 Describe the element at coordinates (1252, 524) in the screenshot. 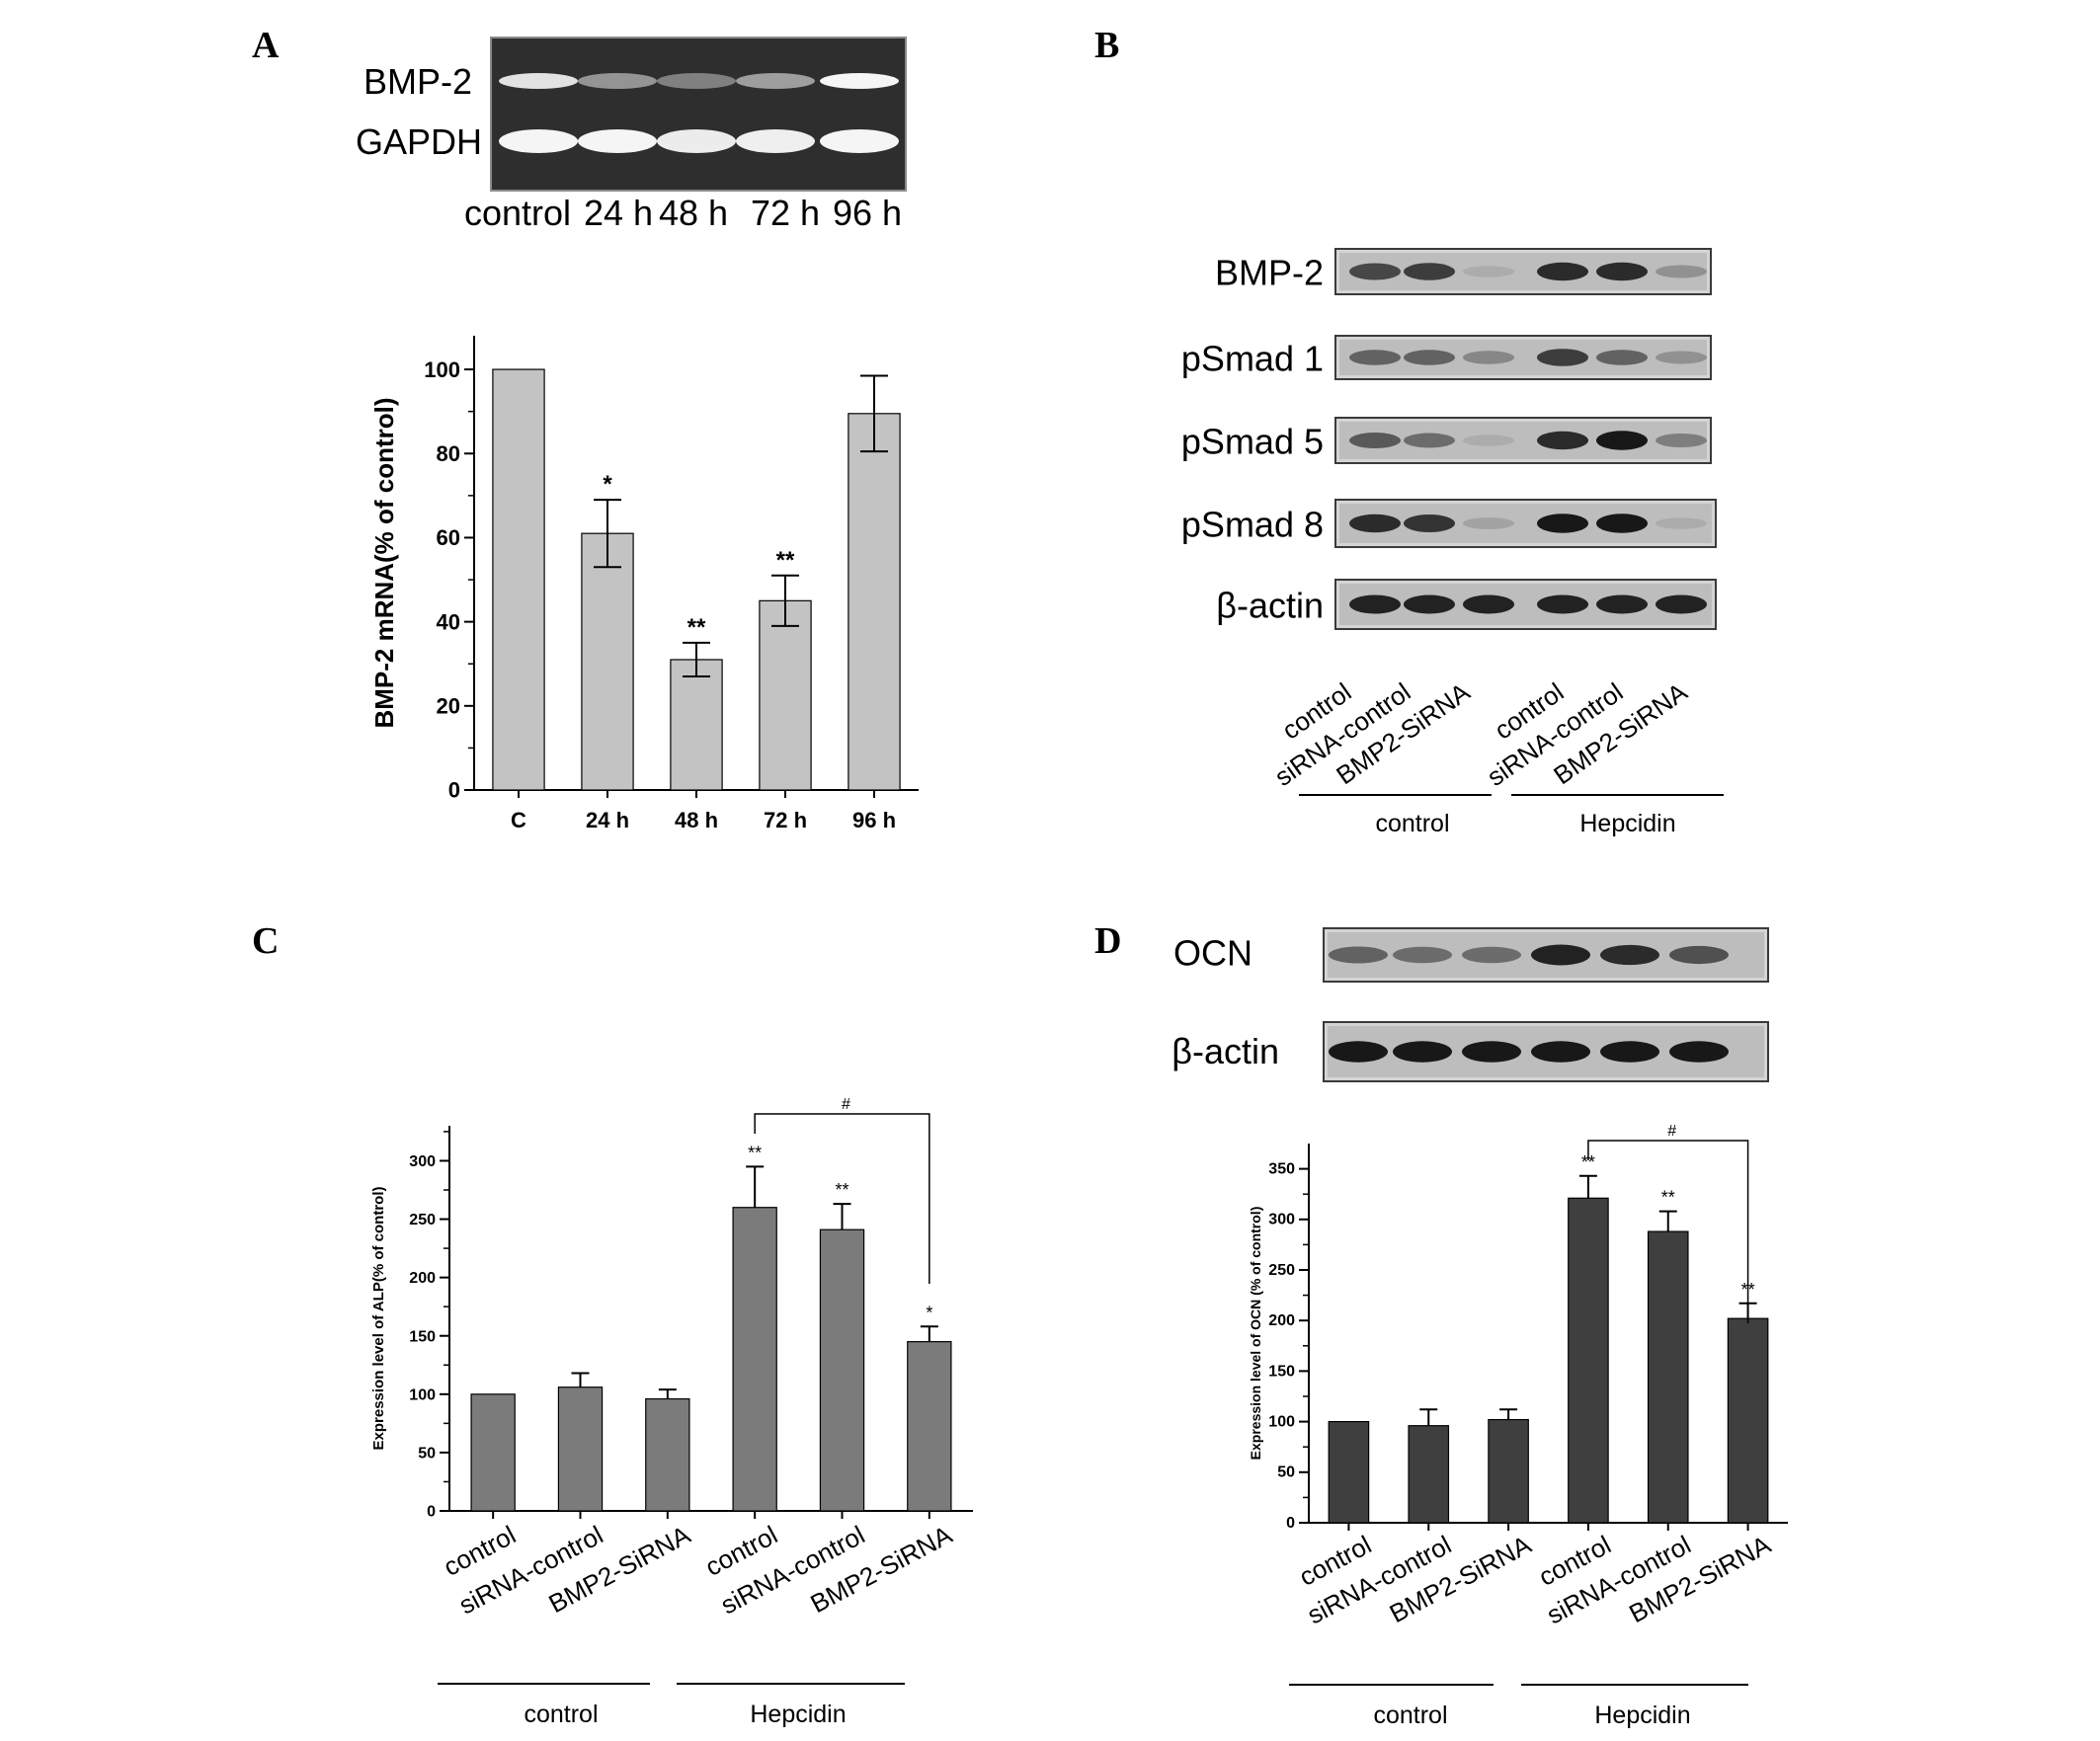

I see `blot-label: pSmad 8` at that location.